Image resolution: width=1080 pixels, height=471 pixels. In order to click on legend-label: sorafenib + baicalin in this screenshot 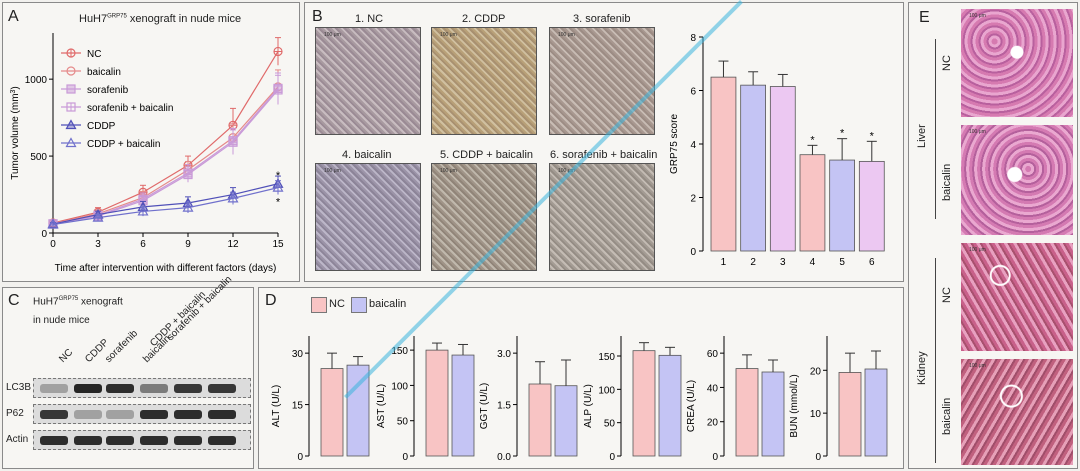, I will do `click(130, 108)`.